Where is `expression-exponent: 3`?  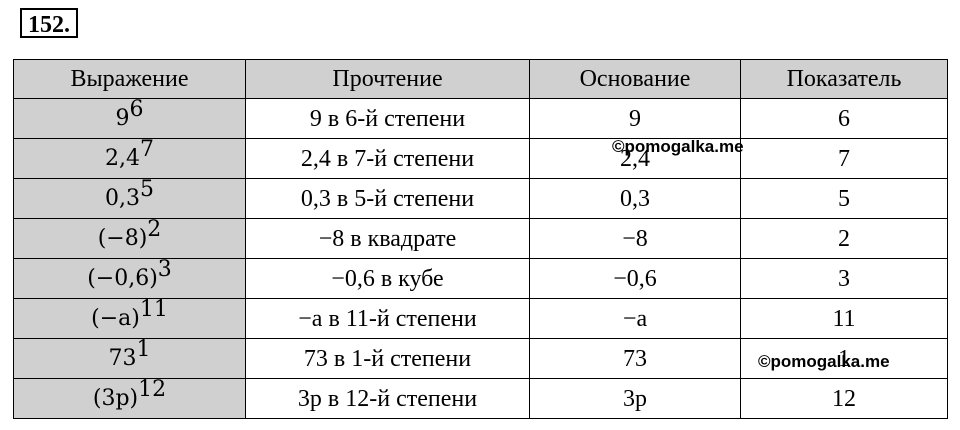
expression-exponent: 3 is located at coordinates (164, 269).